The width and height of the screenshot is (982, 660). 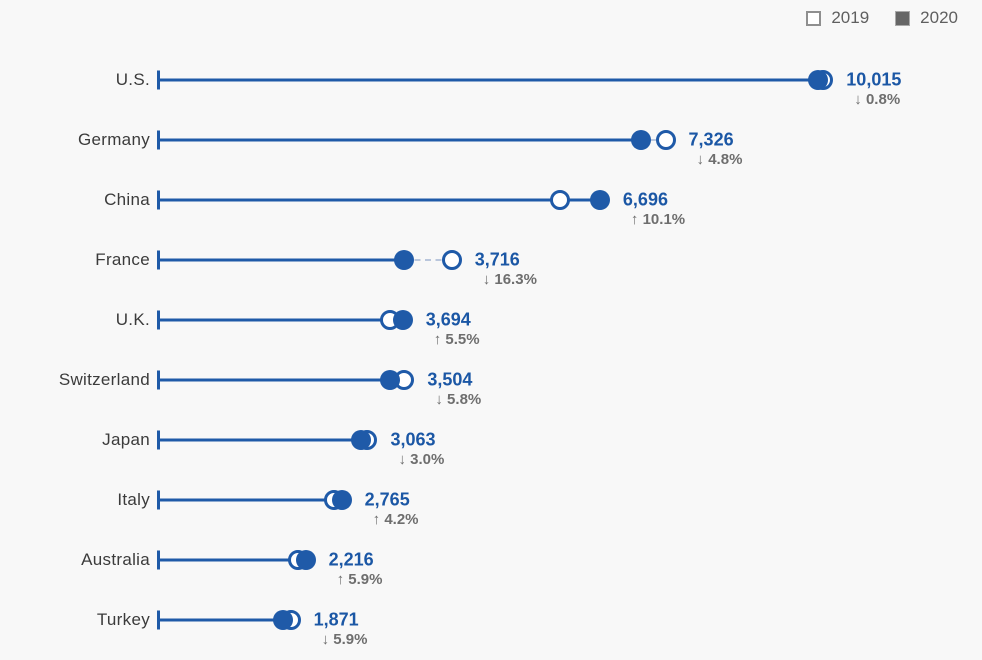 I want to click on category-label: U.S., so click(x=132, y=79).